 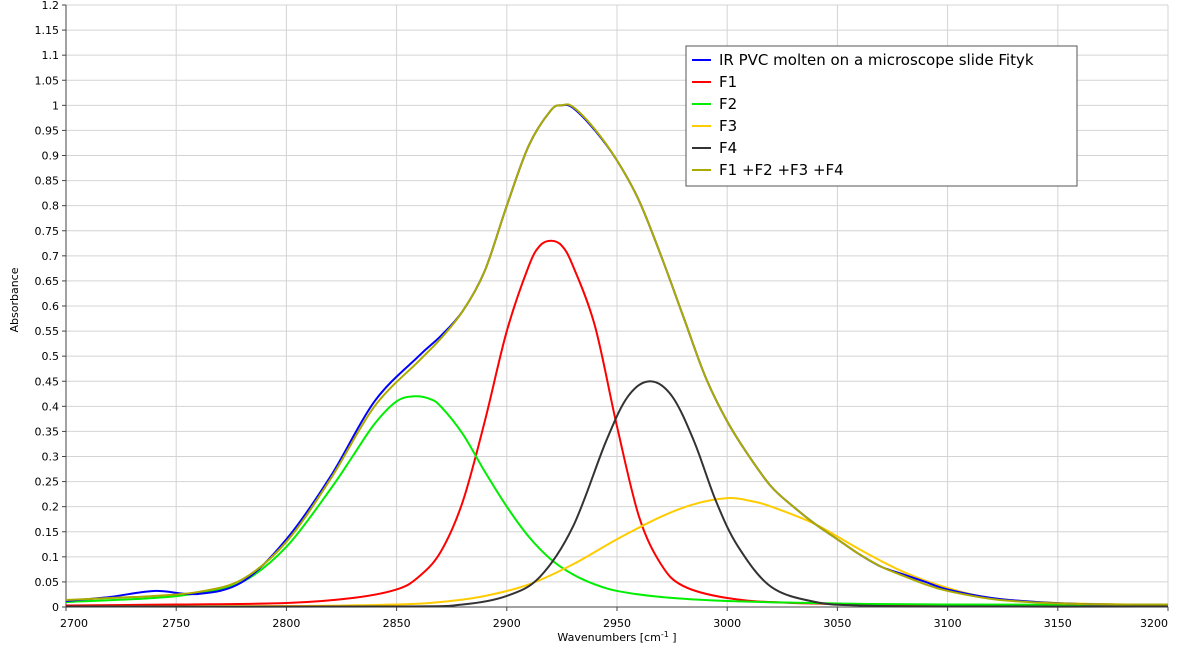 What do you see at coordinates (673, 637) in the screenshot?
I see `x-axis-title-end: ]` at bounding box center [673, 637].